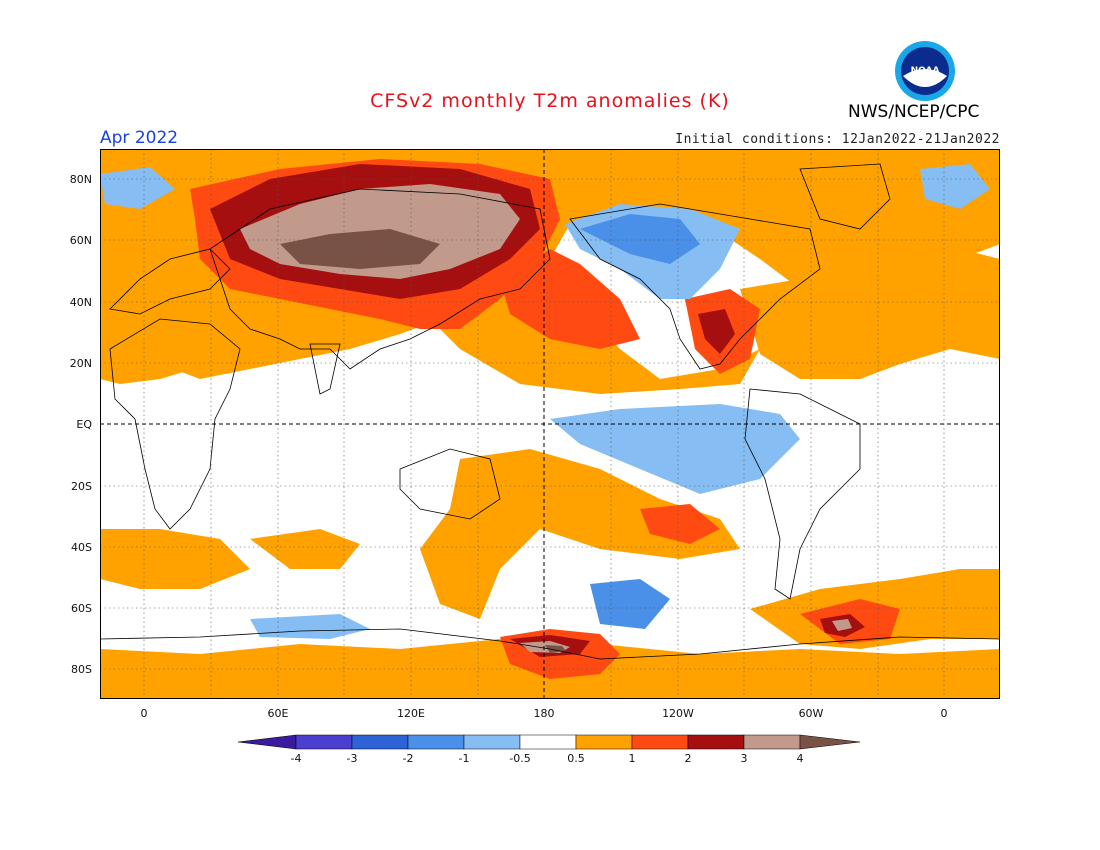 Image resolution: width=1100 pixels, height=850 pixels. What do you see at coordinates (837, 139) in the screenshot?
I see `initial-conditions: Initial conditions: 12Jan2022-21Jan2022` at bounding box center [837, 139].